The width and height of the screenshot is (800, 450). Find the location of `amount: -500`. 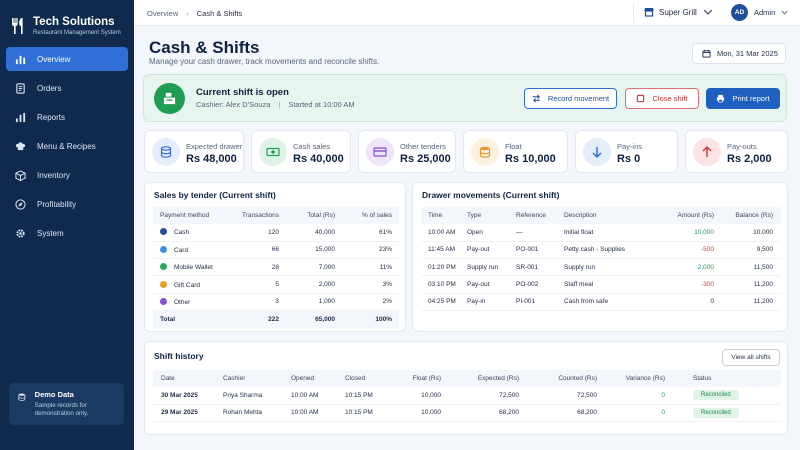

amount: -500 is located at coordinates (684, 250).